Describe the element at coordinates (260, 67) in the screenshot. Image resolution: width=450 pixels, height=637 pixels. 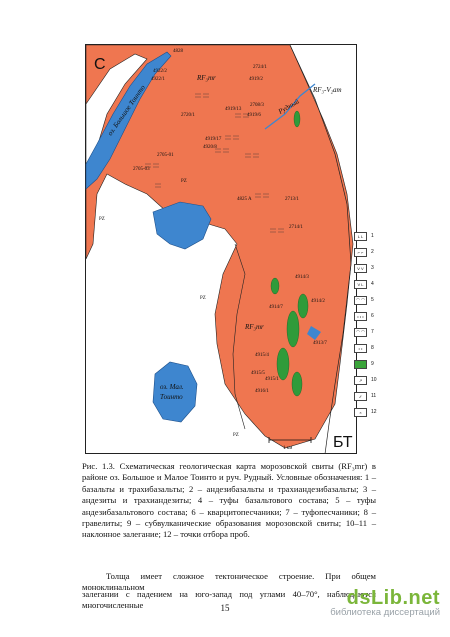
I see `sample-label: 2724/1` at that location.